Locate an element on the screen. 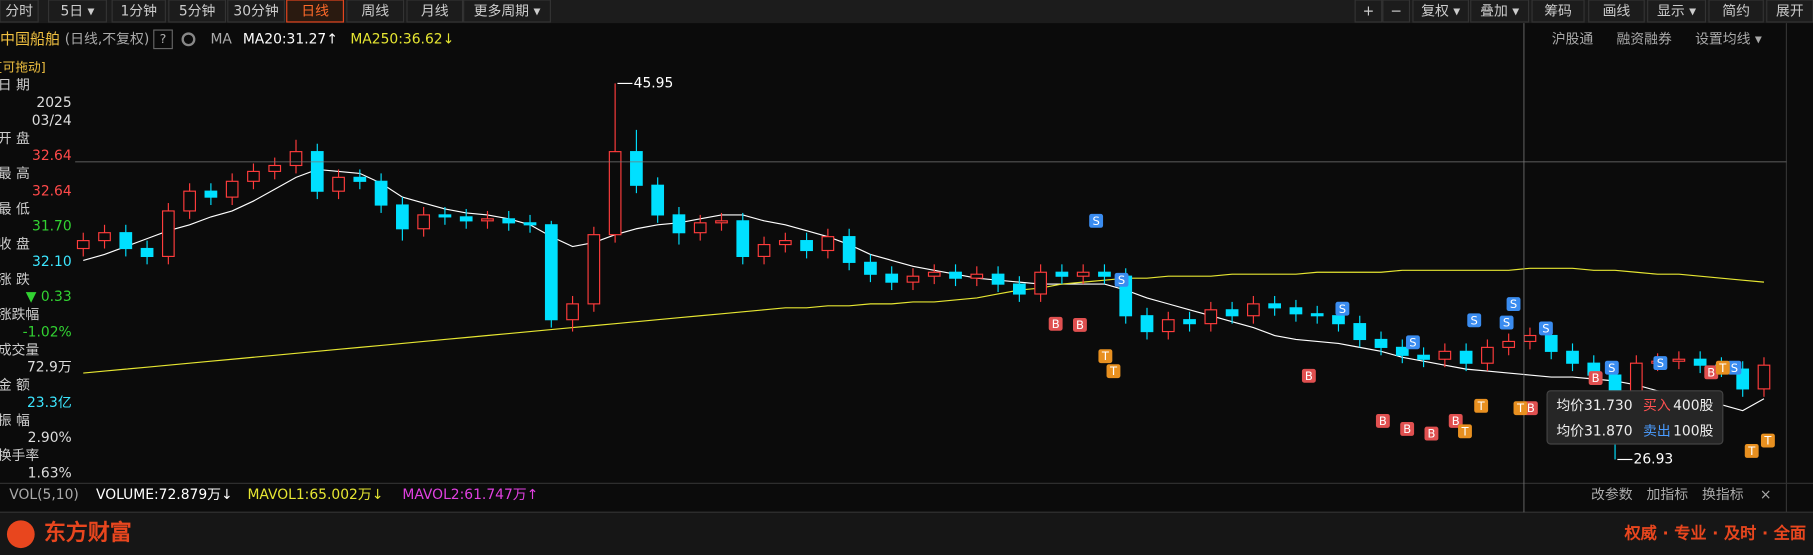 This screenshot has height=555, width=1813. help: ? is located at coordinates (163, 38).